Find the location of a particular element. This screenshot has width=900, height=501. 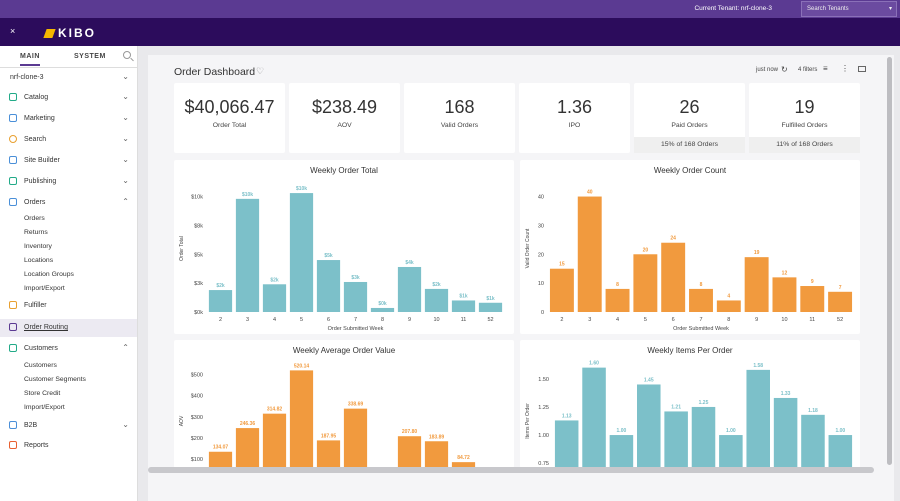

data-label: $5k is located at coordinates (328, 256).